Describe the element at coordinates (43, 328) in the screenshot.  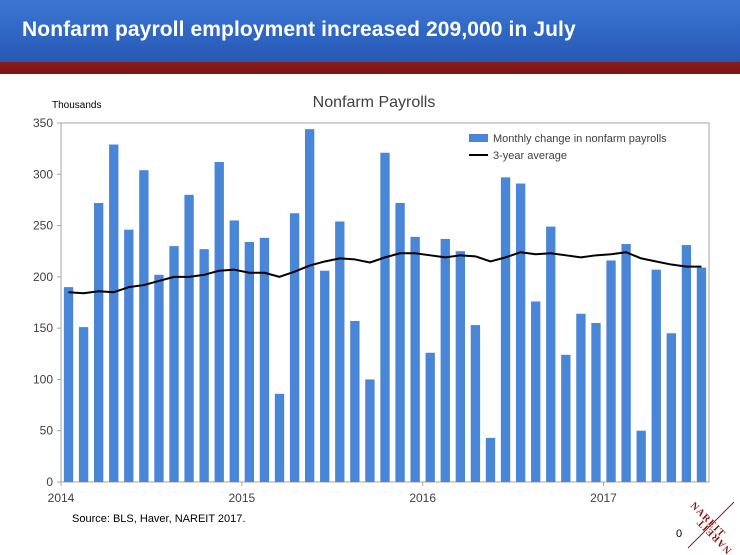
I see `y-tick-label: 150` at that location.